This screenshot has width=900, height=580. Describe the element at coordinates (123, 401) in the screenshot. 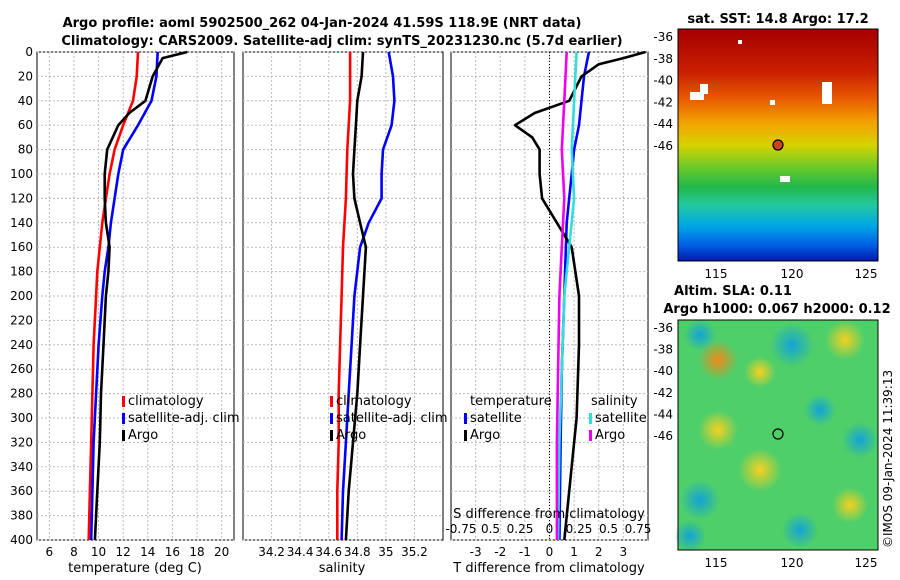

I see `legend-swatch-climatology` at that location.